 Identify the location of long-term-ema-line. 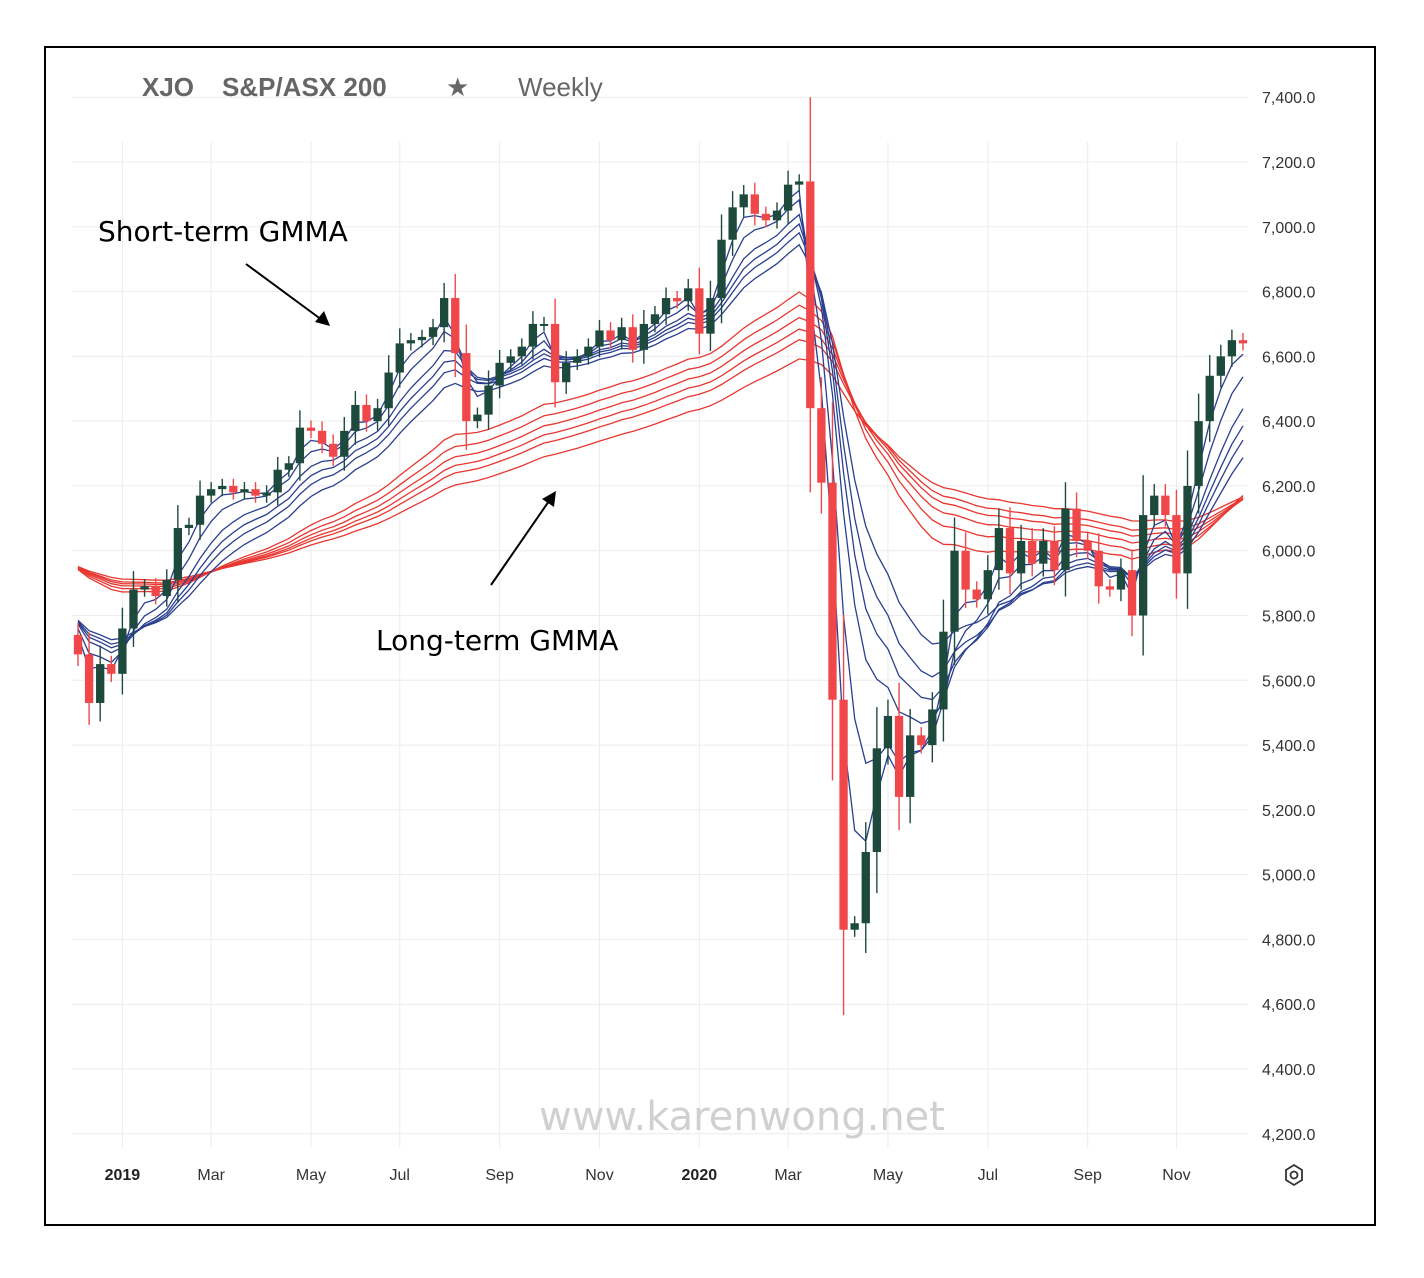
(660, 469).